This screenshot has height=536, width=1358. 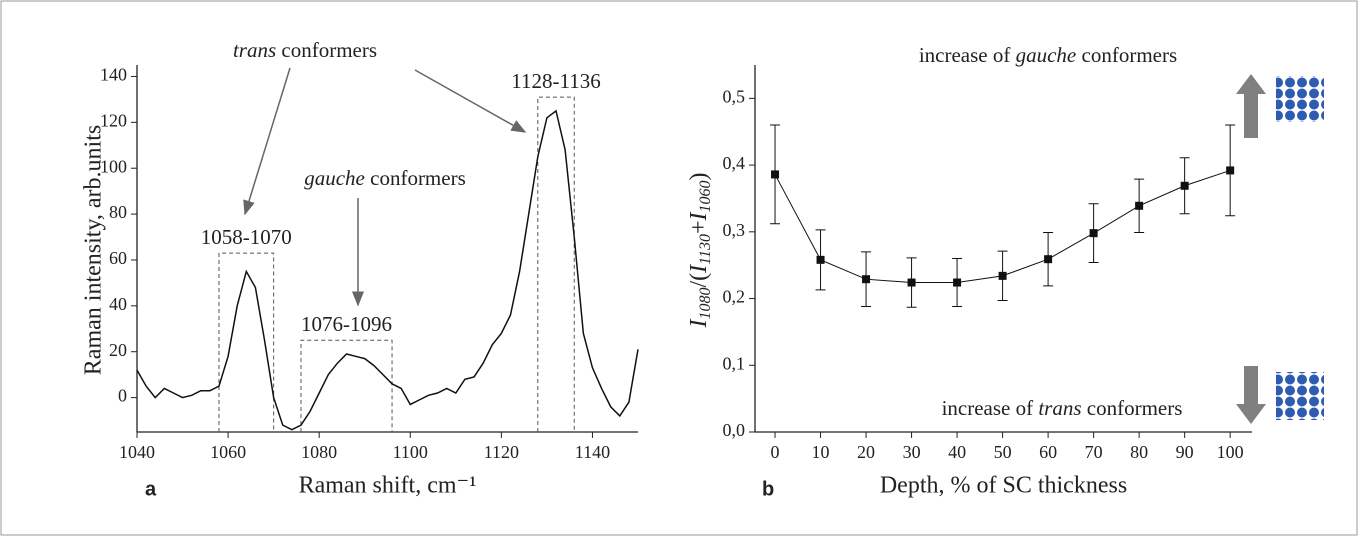 I want to click on region-label: 1076-1096, so click(x=346, y=324).